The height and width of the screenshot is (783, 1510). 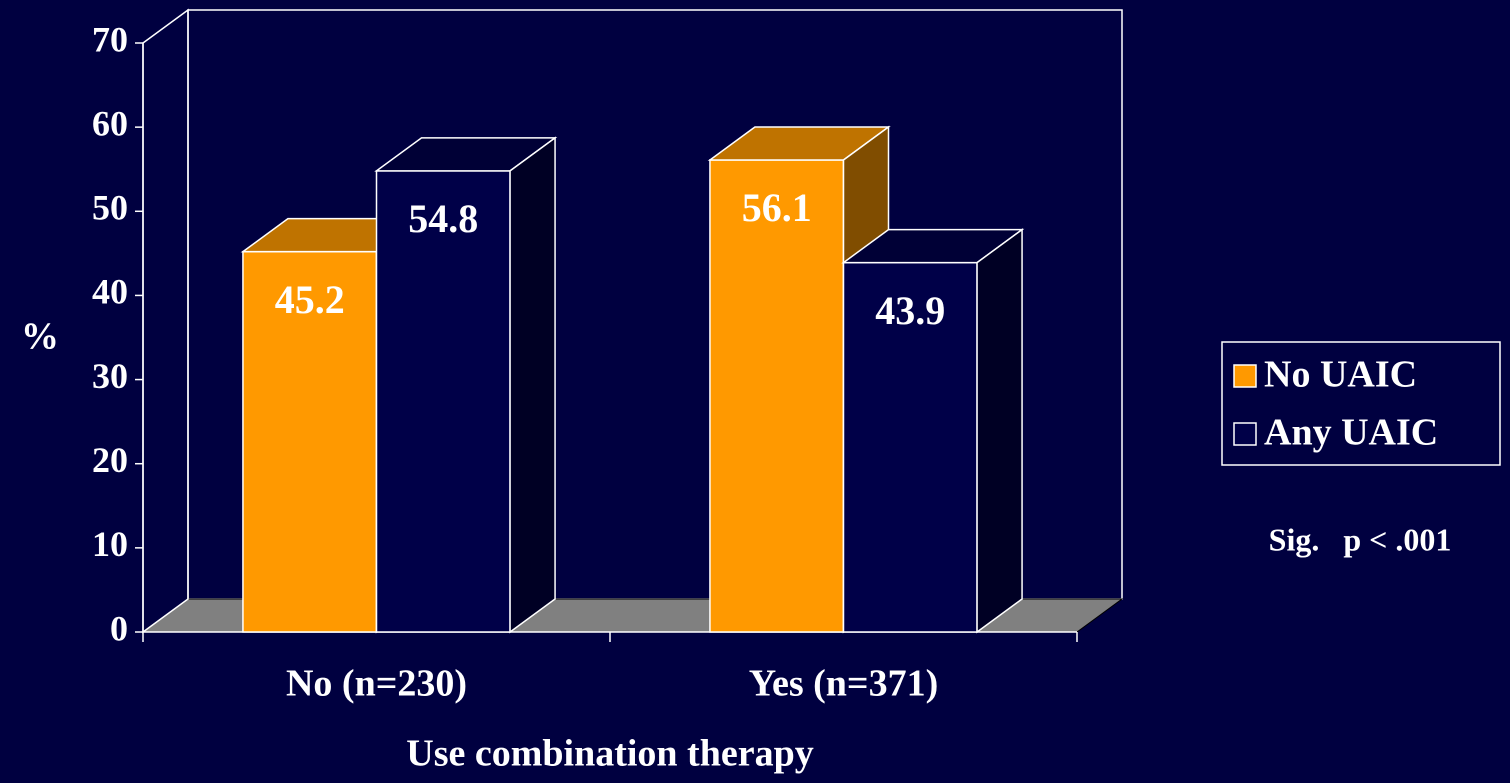 What do you see at coordinates (777, 207) in the screenshot?
I see `data-label: 56.1` at bounding box center [777, 207].